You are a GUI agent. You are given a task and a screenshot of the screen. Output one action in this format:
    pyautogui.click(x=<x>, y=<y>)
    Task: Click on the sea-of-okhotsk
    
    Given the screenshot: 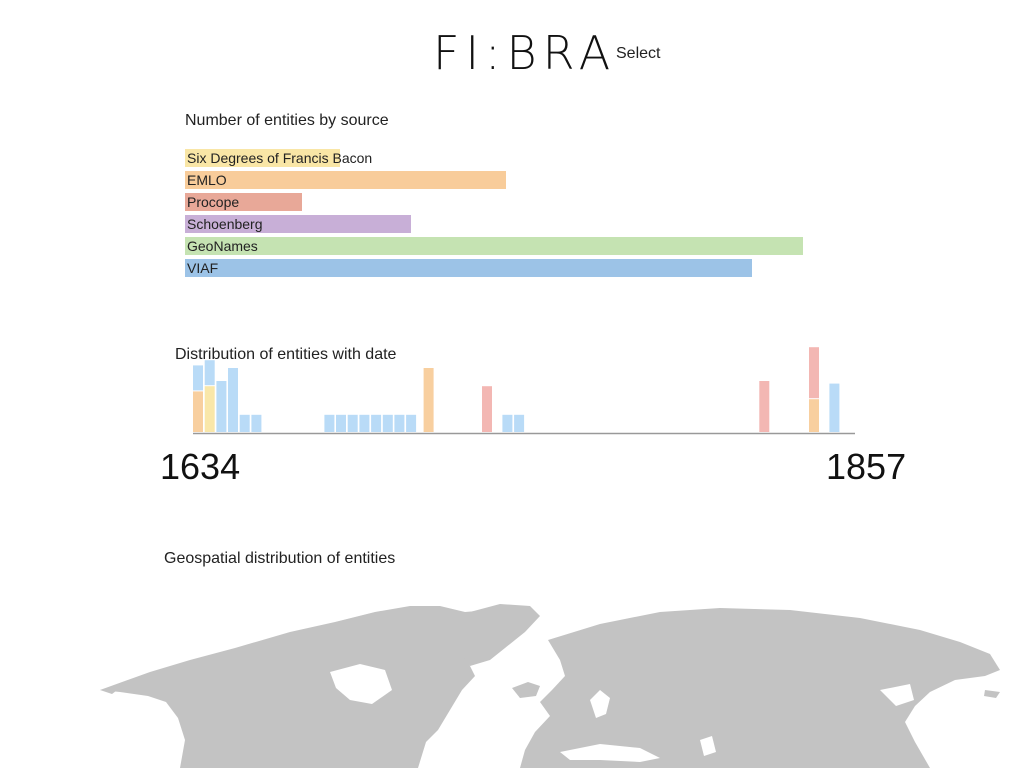 What is the action you would take?
    pyautogui.click(x=897, y=695)
    